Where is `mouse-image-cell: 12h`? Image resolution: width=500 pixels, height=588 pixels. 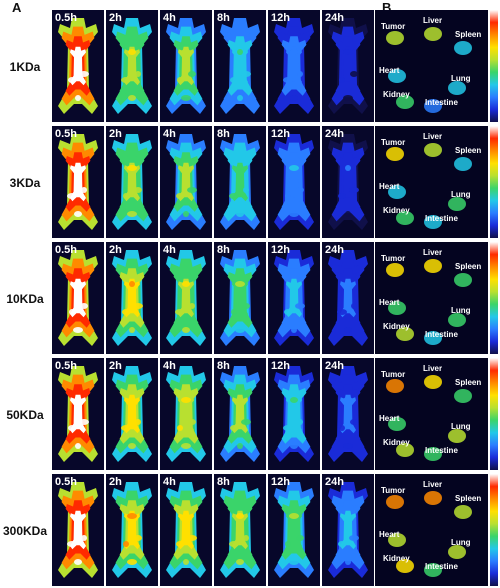
mouse-image-cell: 12h is located at coordinates (294, 530).